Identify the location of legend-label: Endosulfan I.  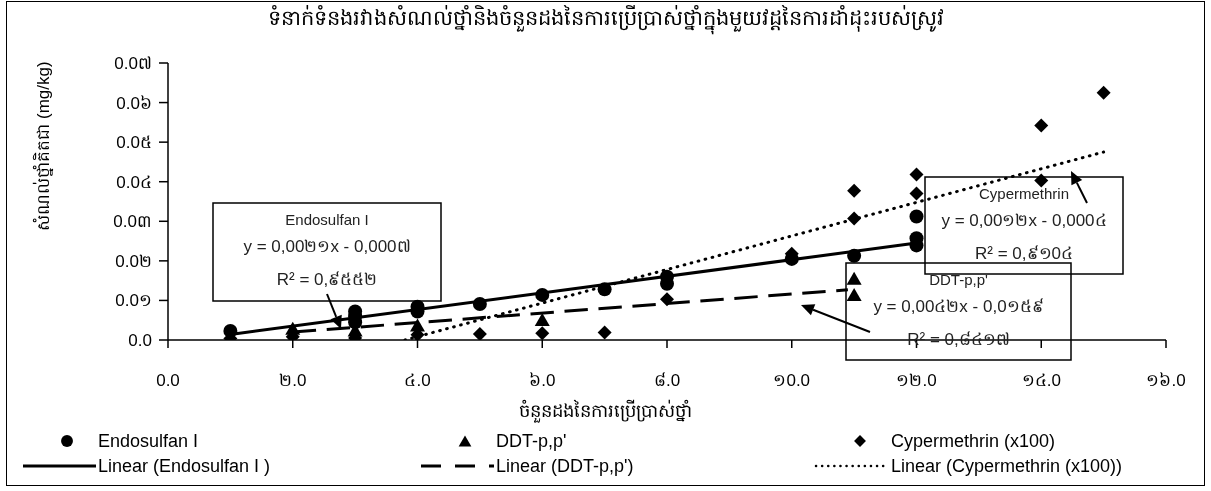
(148, 441).